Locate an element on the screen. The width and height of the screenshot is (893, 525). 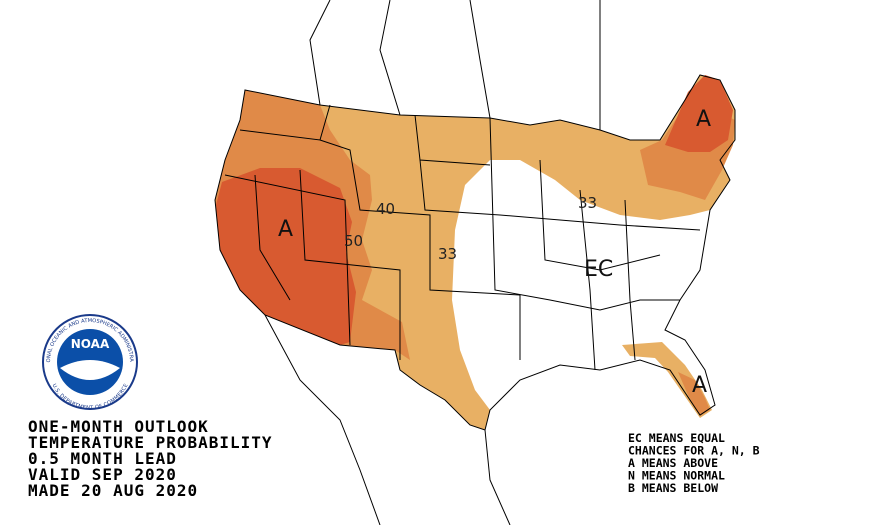
caption-line: ONE-MONTH OUTLOOK is located at coordinates (118, 426).